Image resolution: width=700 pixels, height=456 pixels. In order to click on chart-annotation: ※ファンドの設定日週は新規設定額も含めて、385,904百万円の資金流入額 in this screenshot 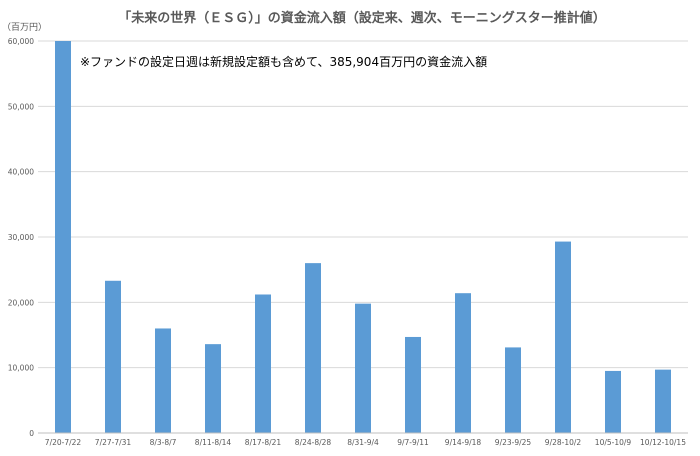, I will do `click(283, 61)`.